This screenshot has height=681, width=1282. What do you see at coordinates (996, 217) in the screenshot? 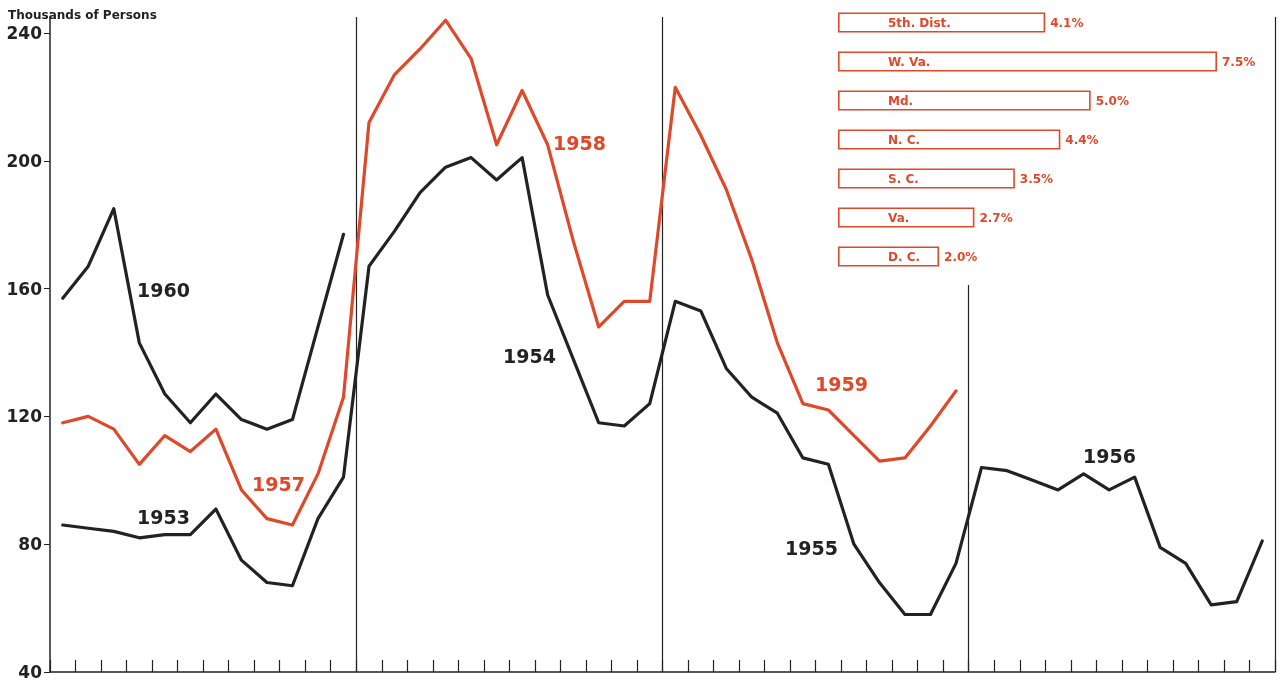
I see `data-label: 2.7%` at bounding box center [996, 217].